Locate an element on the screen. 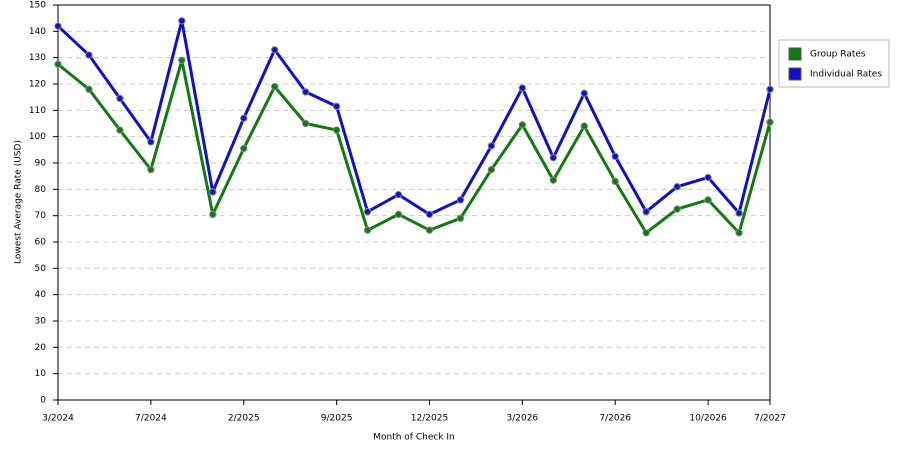  legend-label: Group Rates is located at coordinates (838, 55).